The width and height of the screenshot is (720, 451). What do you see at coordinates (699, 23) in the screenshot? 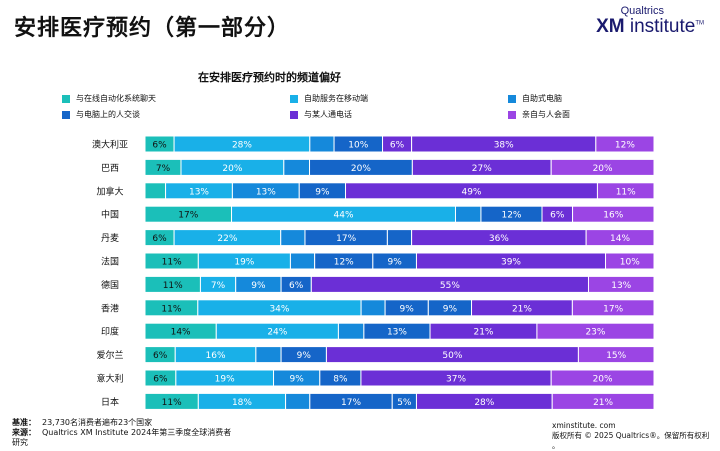
I see `logo-tm: TM` at bounding box center [699, 23].